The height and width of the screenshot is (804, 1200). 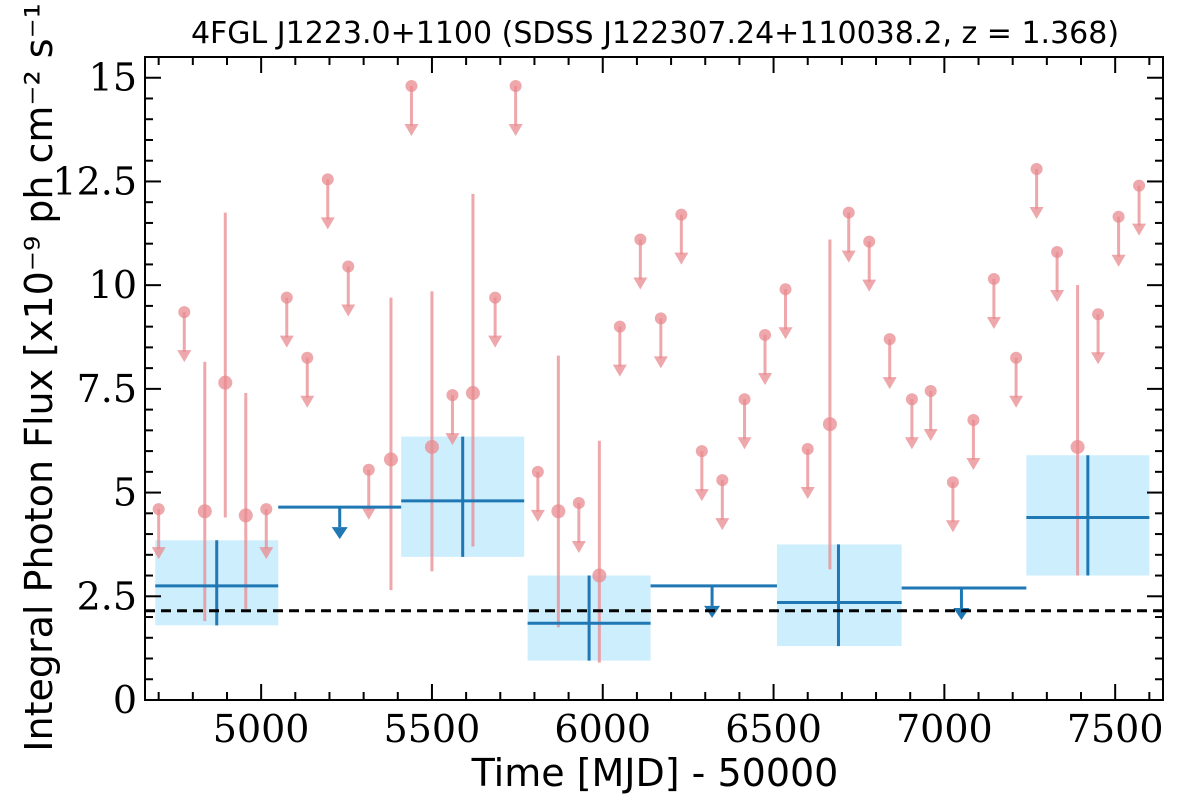 I want to click on y-tick-label: 15, so click(x=113, y=78).